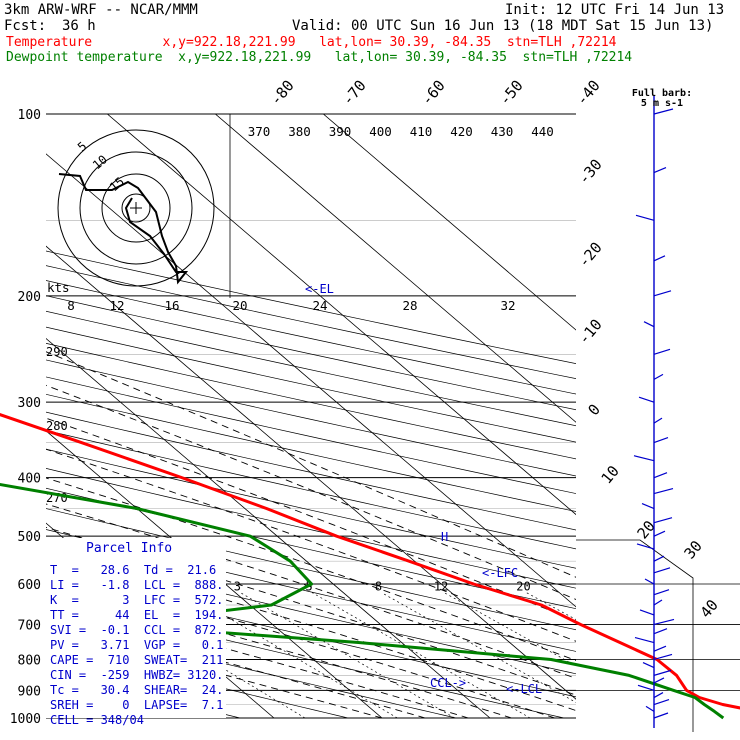 This screenshot has height=740, width=740. I want to click on mixing-ratio-label: 12, so click(441, 587).